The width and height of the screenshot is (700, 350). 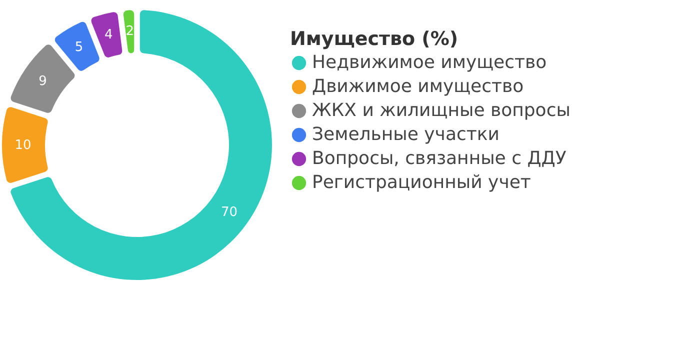 What do you see at coordinates (406, 134) in the screenshot?
I see `legend-label: Земельные участки` at bounding box center [406, 134].